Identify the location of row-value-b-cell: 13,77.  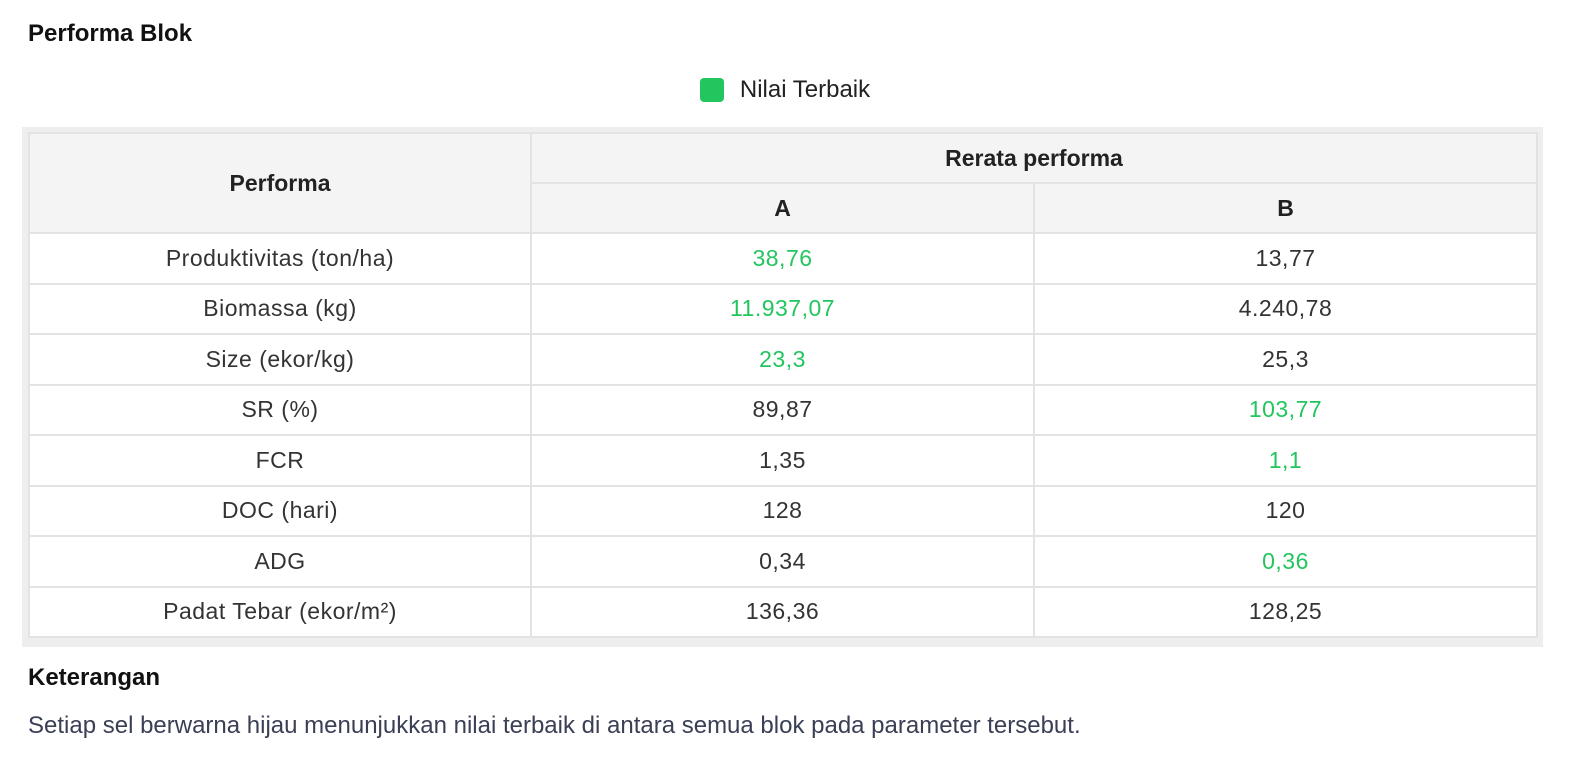
(1285, 258).